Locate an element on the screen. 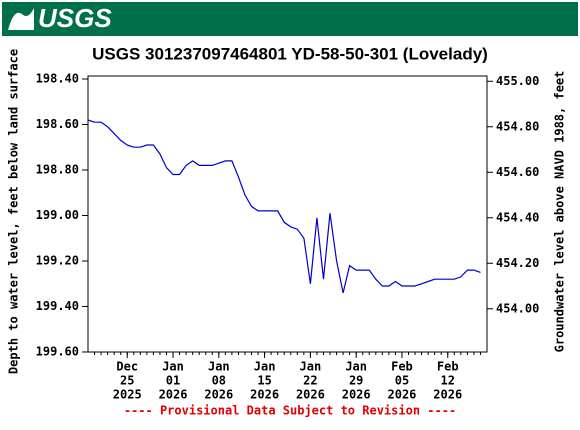 Image resolution: width=580 pixels, height=430 pixels. x-tick-label: 15 is located at coordinates (264, 381).